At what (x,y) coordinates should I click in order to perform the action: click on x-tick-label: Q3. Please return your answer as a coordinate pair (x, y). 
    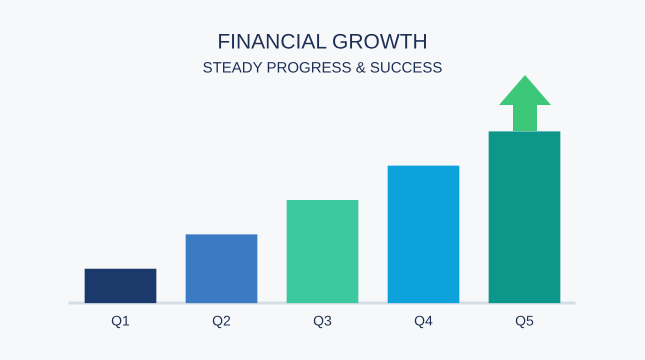
    Looking at the image, I should click on (322, 320).